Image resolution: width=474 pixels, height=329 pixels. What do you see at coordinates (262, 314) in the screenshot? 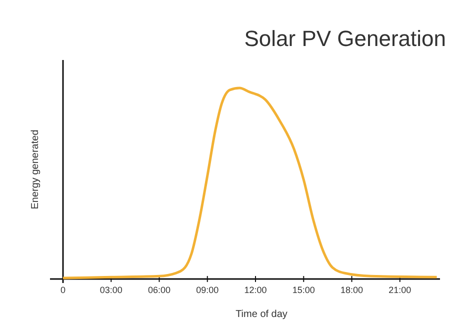
I see `x-axis-title: Time of day` at bounding box center [262, 314].